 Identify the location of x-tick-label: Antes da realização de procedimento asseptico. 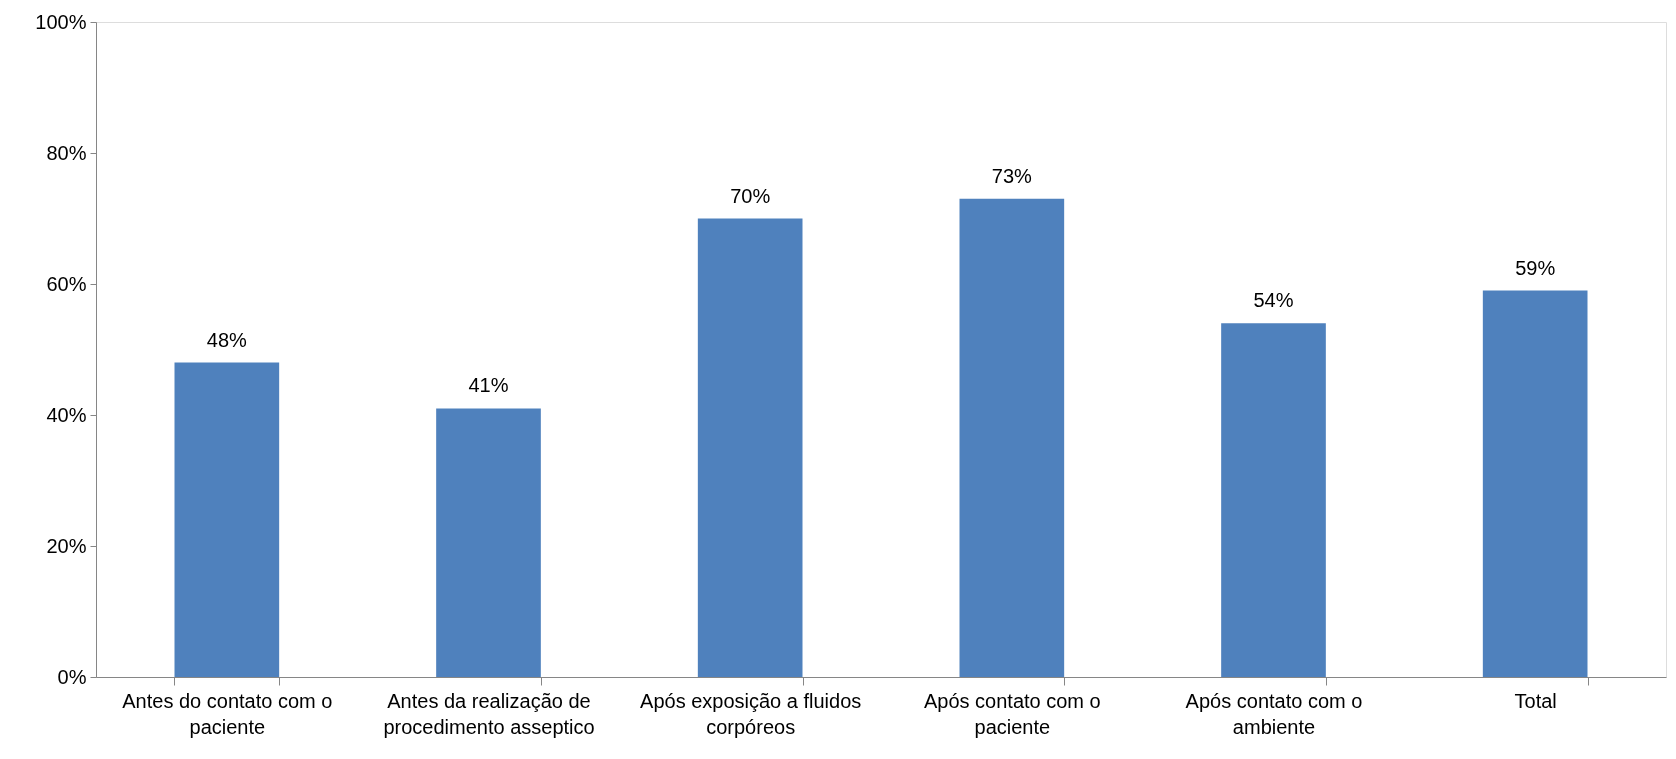
(489, 713).